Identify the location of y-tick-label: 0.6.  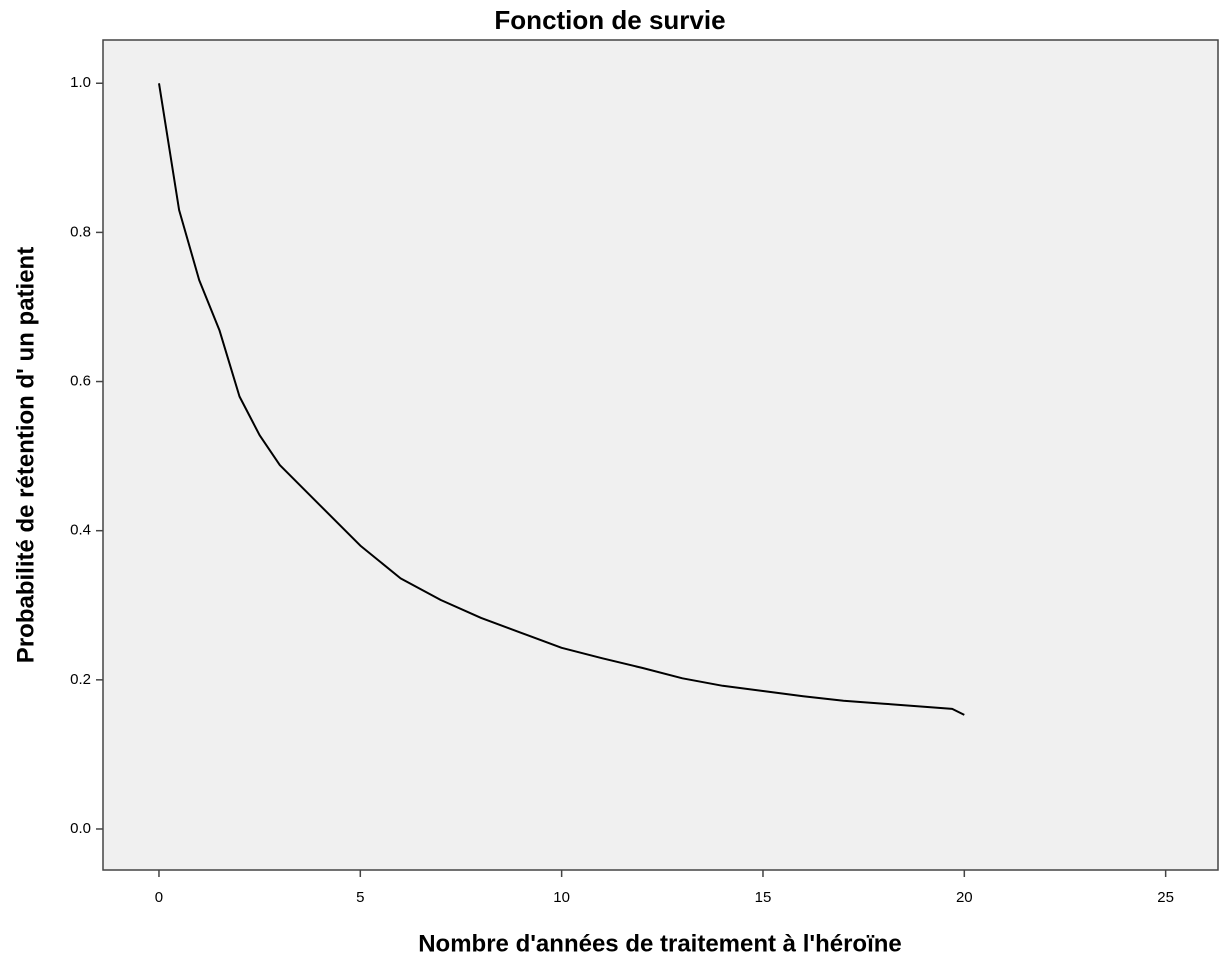
(80, 381).